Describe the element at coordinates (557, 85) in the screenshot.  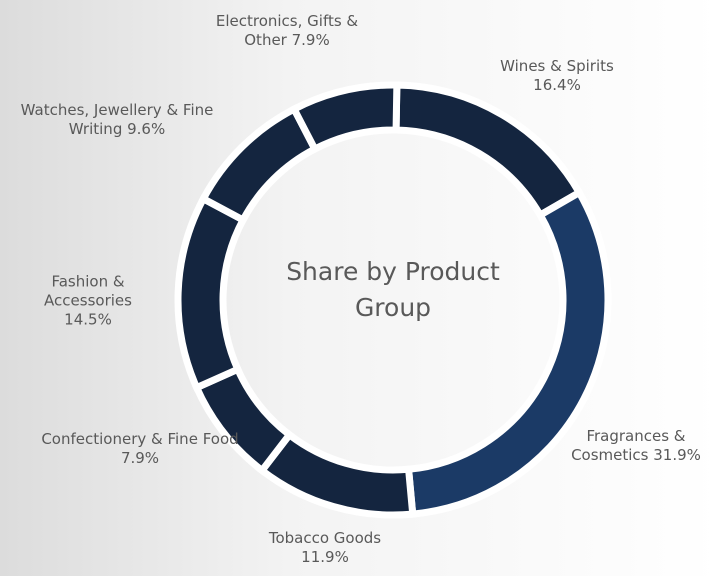
I see `value-label: 16.4%` at that location.